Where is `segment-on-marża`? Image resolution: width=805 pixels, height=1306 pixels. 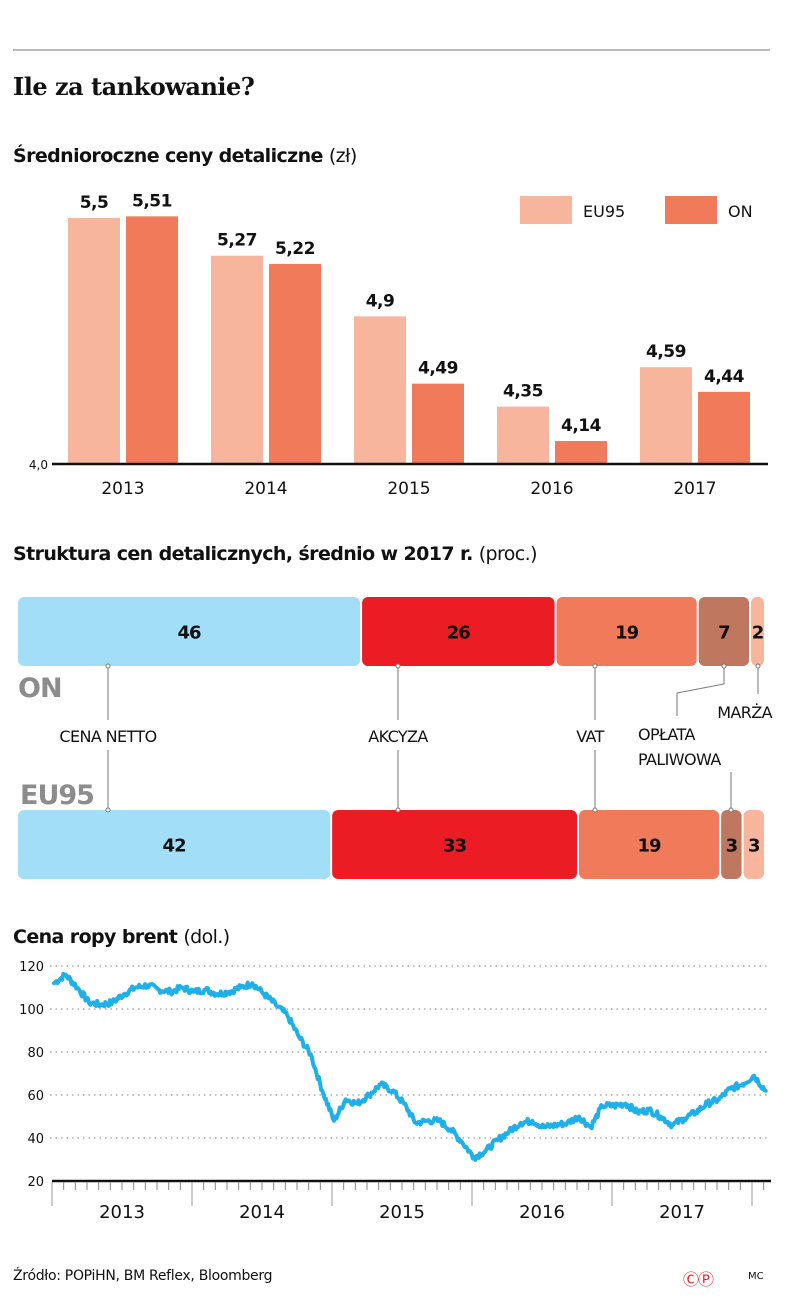
segment-on-marża is located at coordinates (757, 631).